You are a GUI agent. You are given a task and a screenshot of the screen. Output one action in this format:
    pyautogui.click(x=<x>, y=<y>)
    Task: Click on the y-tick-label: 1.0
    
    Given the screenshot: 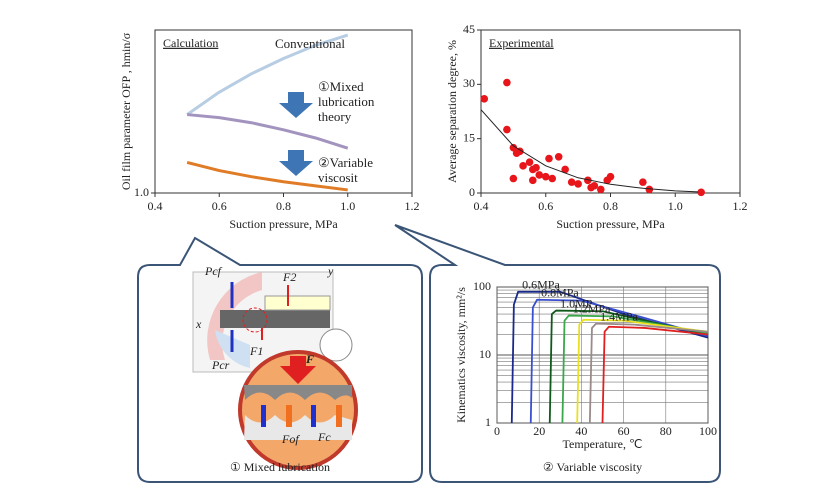 What is the action you would take?
    pyautogui.click(x=141, y=192)
    